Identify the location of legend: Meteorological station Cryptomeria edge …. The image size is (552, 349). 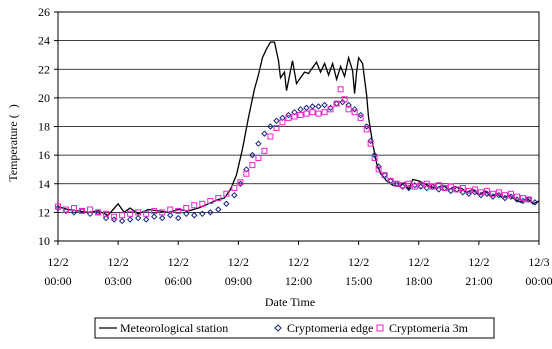
(294, 328).